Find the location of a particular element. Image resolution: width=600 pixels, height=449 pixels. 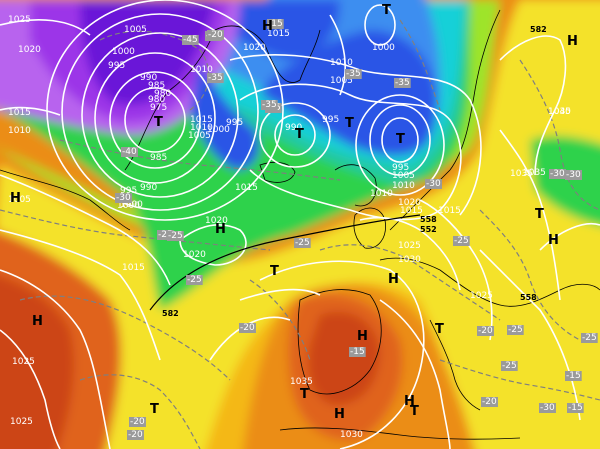

isotherm-label: -40 is located at coordinates (129, 152).